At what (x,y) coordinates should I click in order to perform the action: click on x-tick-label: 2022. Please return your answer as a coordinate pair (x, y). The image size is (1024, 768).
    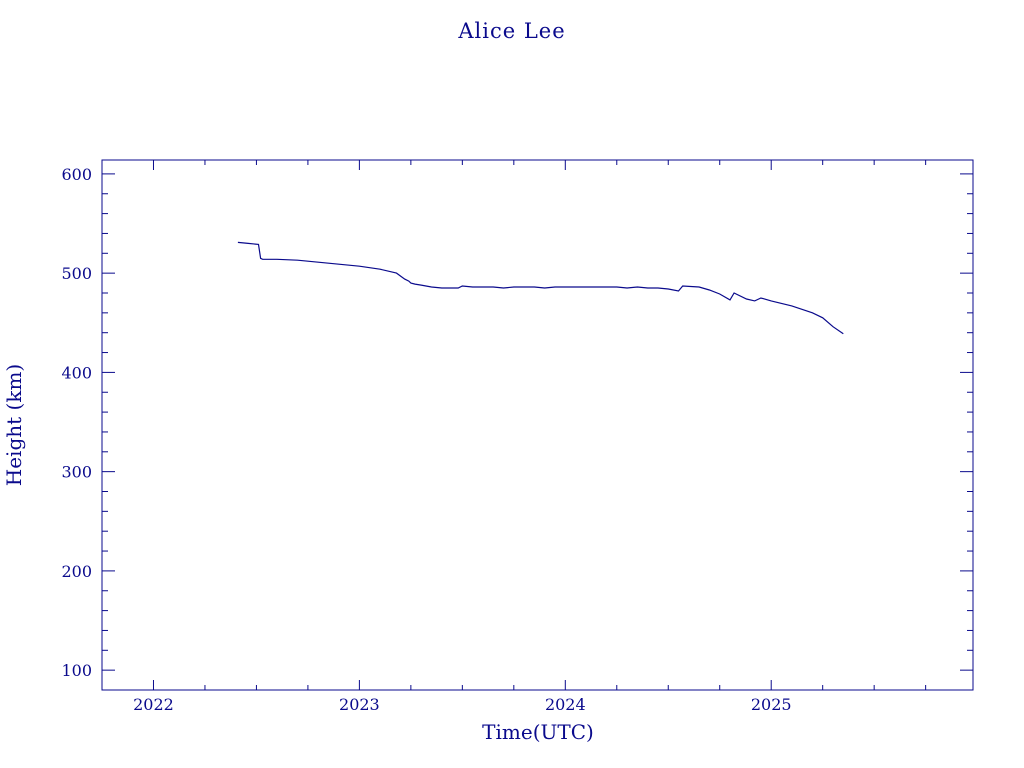
    Looking at the image, I should click on (153, 704).